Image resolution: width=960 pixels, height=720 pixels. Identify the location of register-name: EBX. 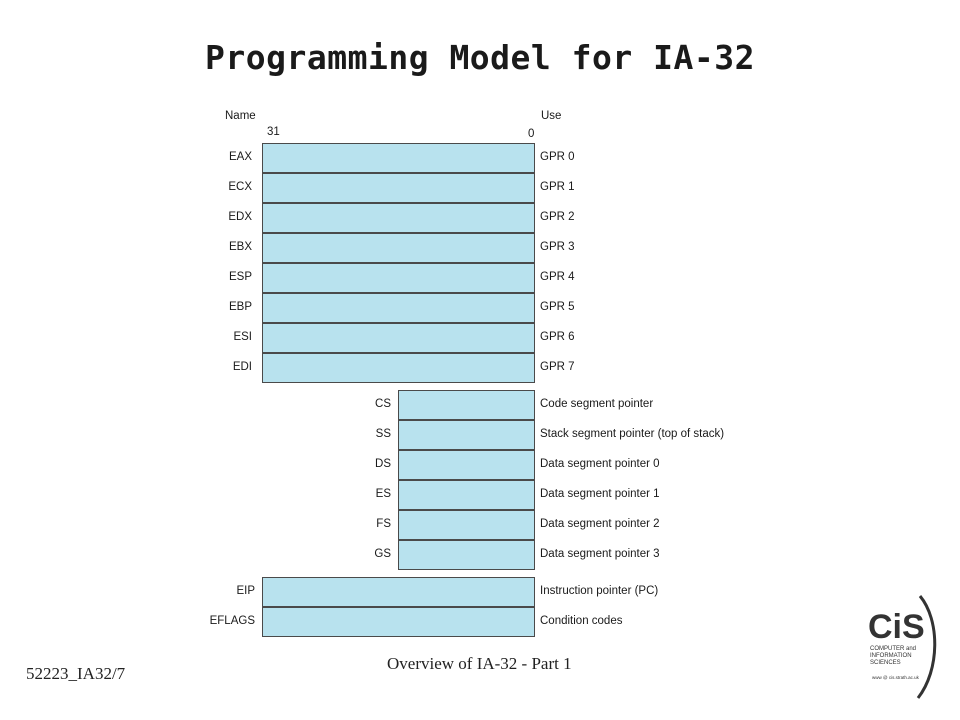
(240, 247).